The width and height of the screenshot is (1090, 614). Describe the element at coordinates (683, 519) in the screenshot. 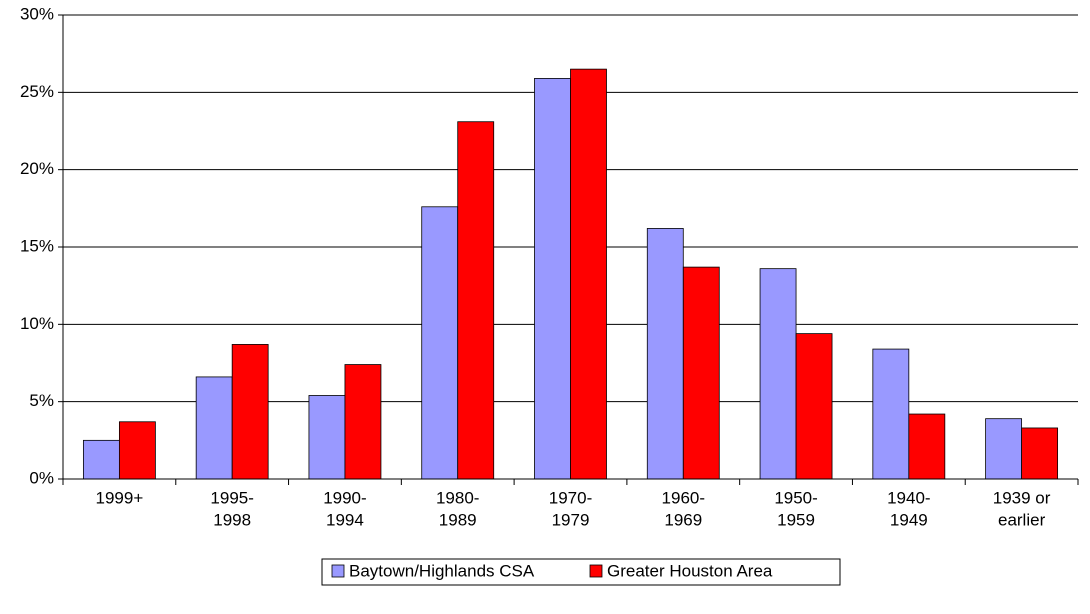

I see `x-tick-label: 1969` at that location.